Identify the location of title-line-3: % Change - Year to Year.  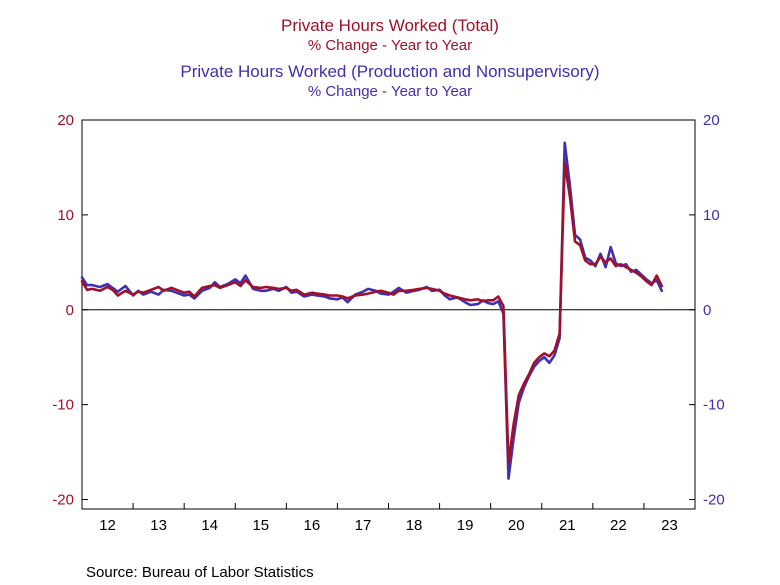
(390, 91).